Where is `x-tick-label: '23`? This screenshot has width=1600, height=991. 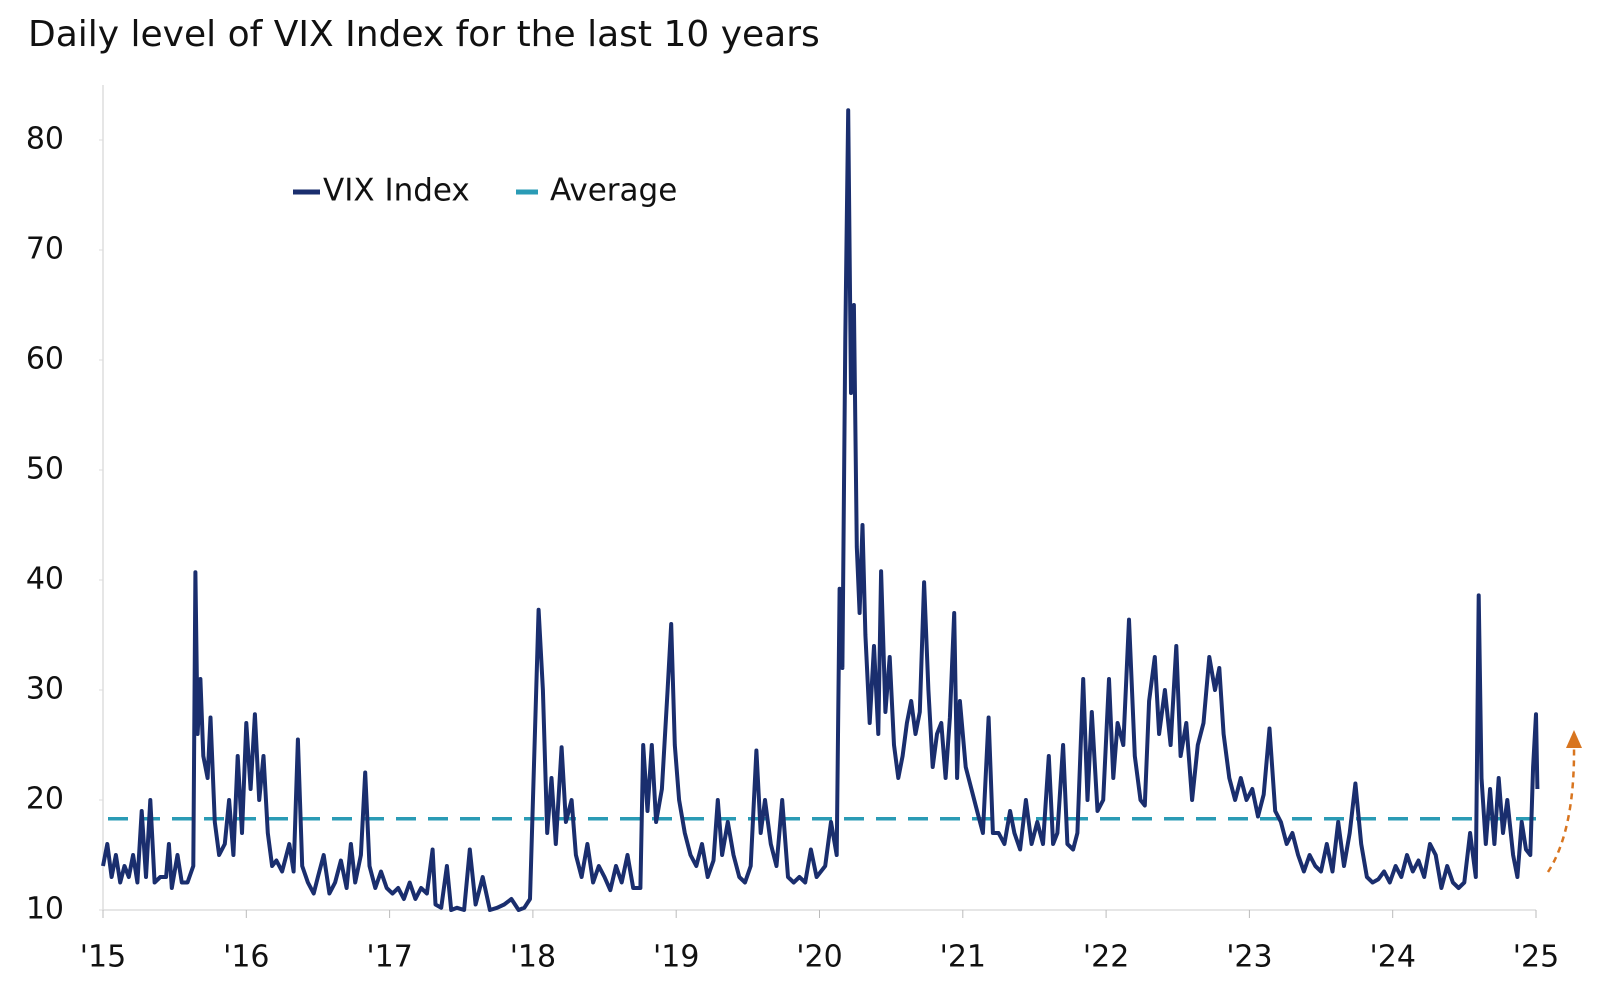 x-tick-label: '23 is located at coordinates (1249, 957).